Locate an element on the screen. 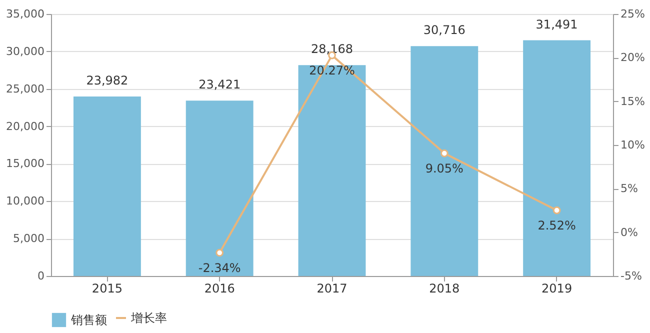 Image resolution: width=650 pixels, height=333 pixels. y2-tick-label: 10% is located at coordinates (632, 145).